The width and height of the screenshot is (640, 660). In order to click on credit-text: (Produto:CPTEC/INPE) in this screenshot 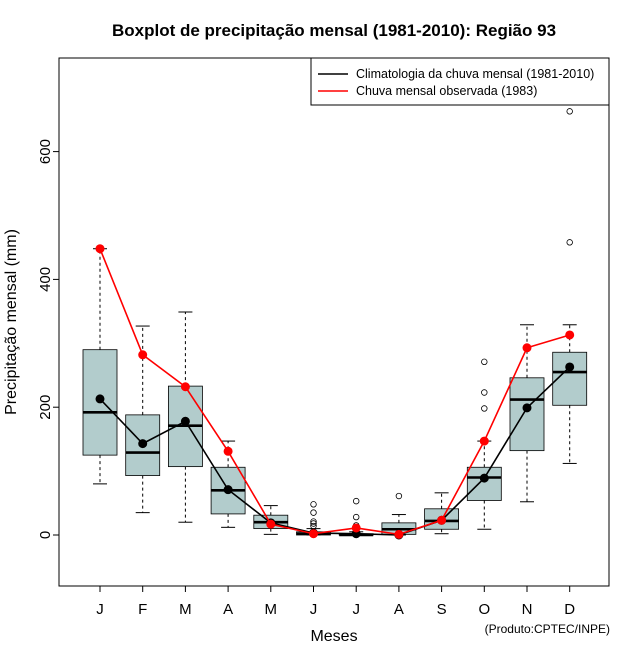, I will do `click(547, 629)`.